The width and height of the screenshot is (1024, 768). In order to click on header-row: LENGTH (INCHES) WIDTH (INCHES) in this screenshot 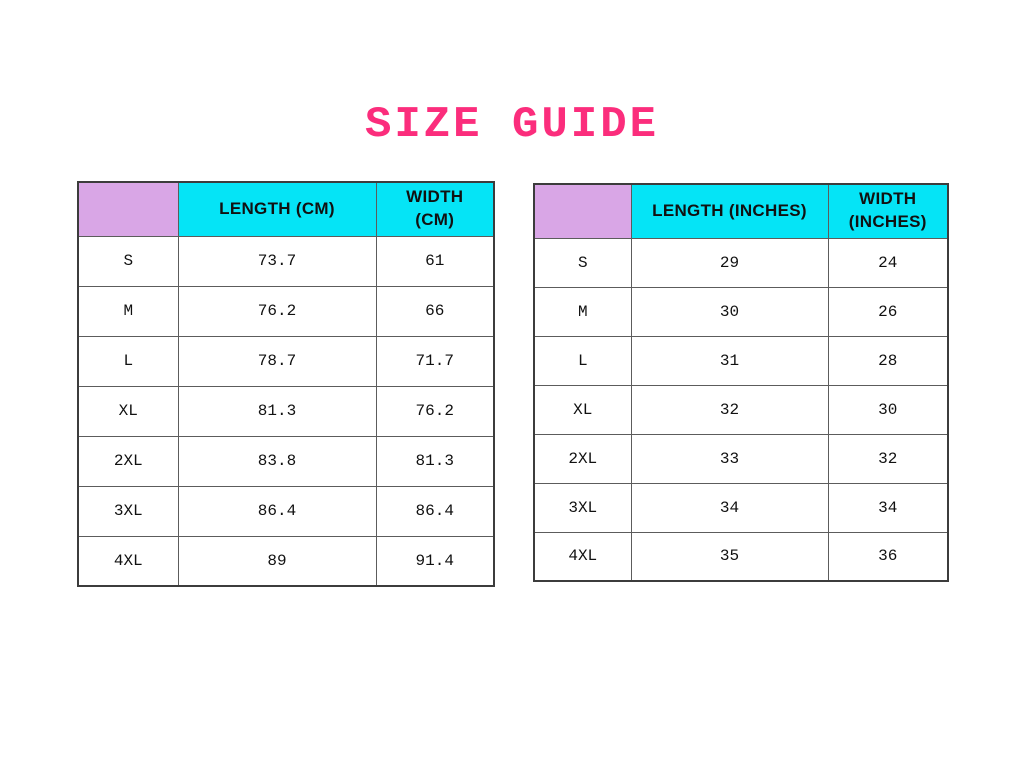, I will do `click(741, 211)`.